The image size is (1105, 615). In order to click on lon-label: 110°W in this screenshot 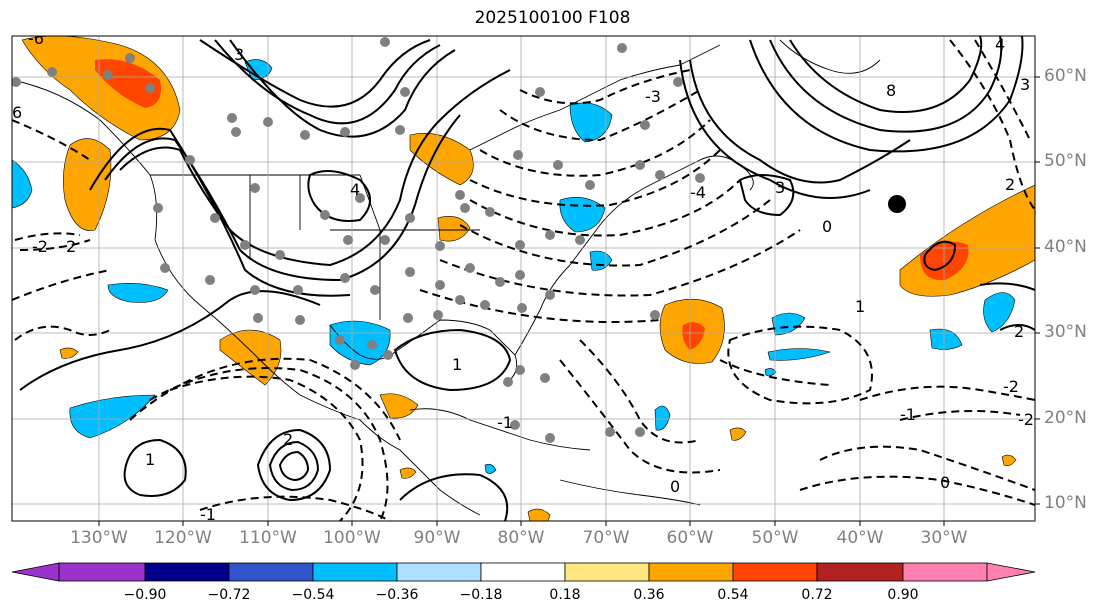, I will do `click(268, 538)`.